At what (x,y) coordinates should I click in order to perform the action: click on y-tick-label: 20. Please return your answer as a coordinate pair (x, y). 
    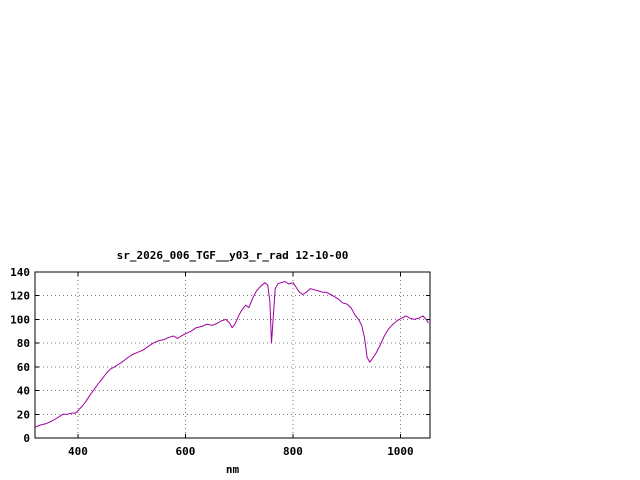
    Looking at the image, I should click on (23, 414).